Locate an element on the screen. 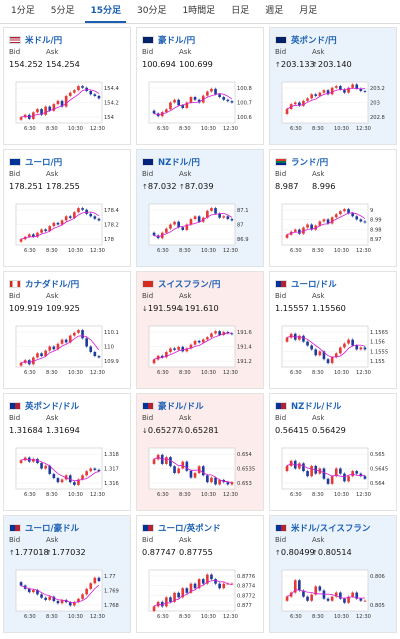 This screenshot has height=639, width=400. bid-ask-labels: Bid Ask is located at coordinates (300, 174).